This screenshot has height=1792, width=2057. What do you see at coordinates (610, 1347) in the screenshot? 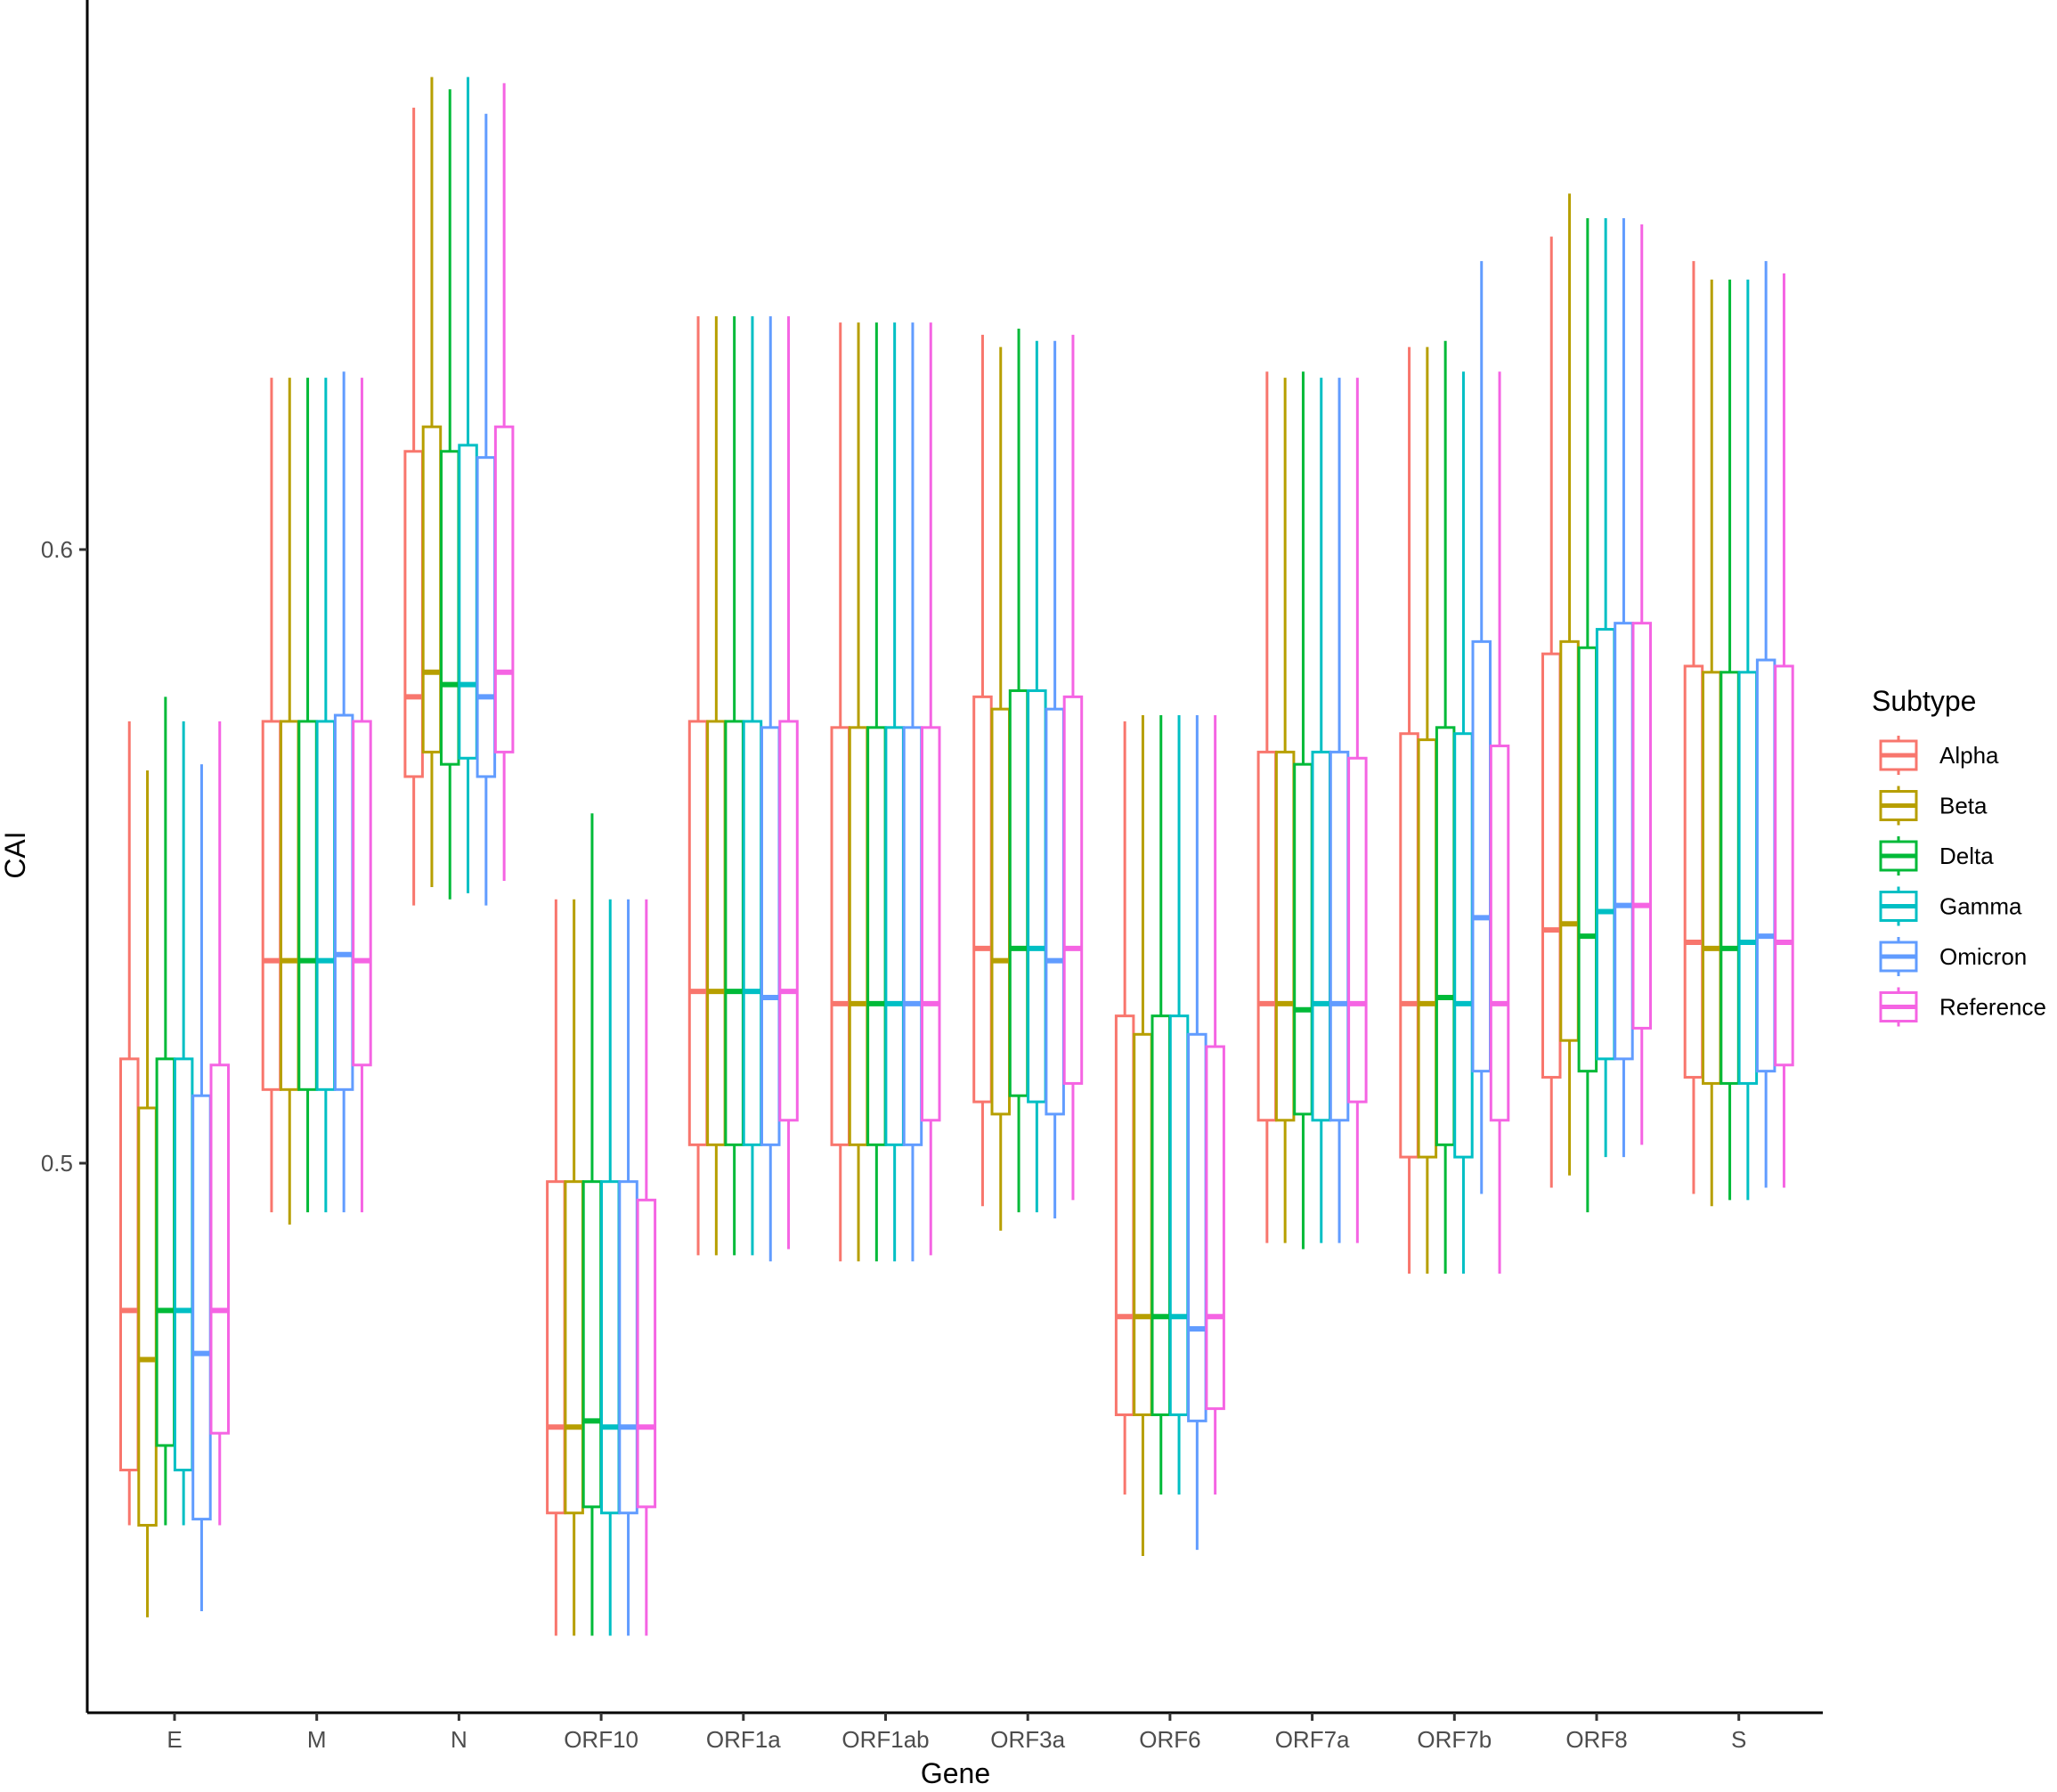
I see `box-orf10-gamma-box` at bounding box center [610, 1347].